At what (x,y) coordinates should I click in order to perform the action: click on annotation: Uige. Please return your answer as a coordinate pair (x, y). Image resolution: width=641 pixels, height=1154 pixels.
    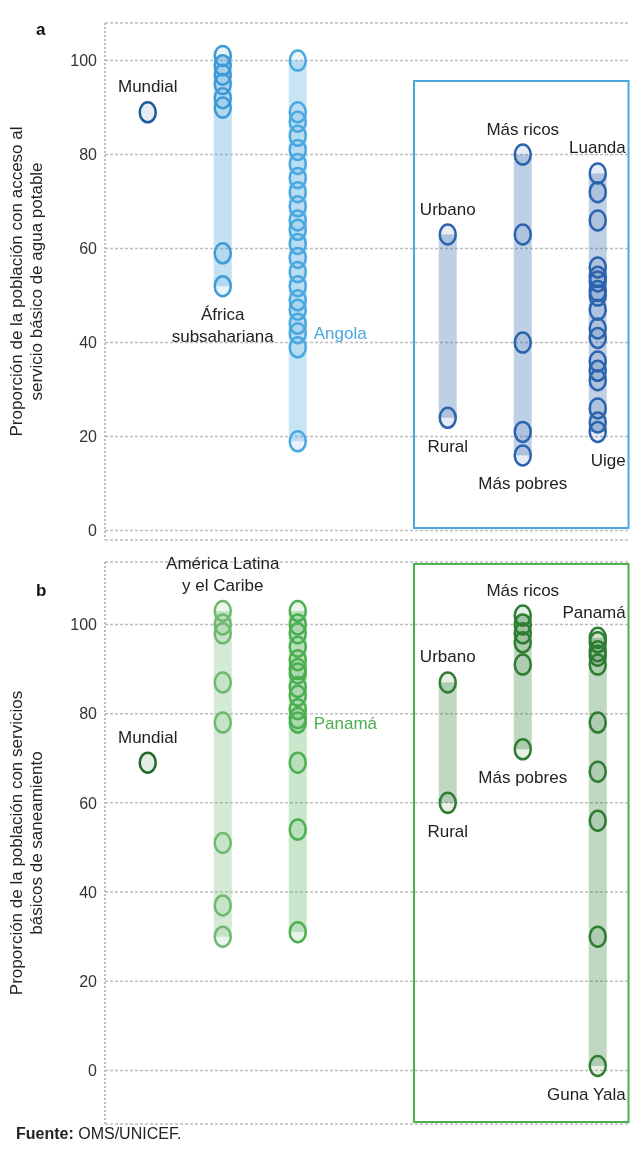
    Looking at the image, I should click on (608, 460).